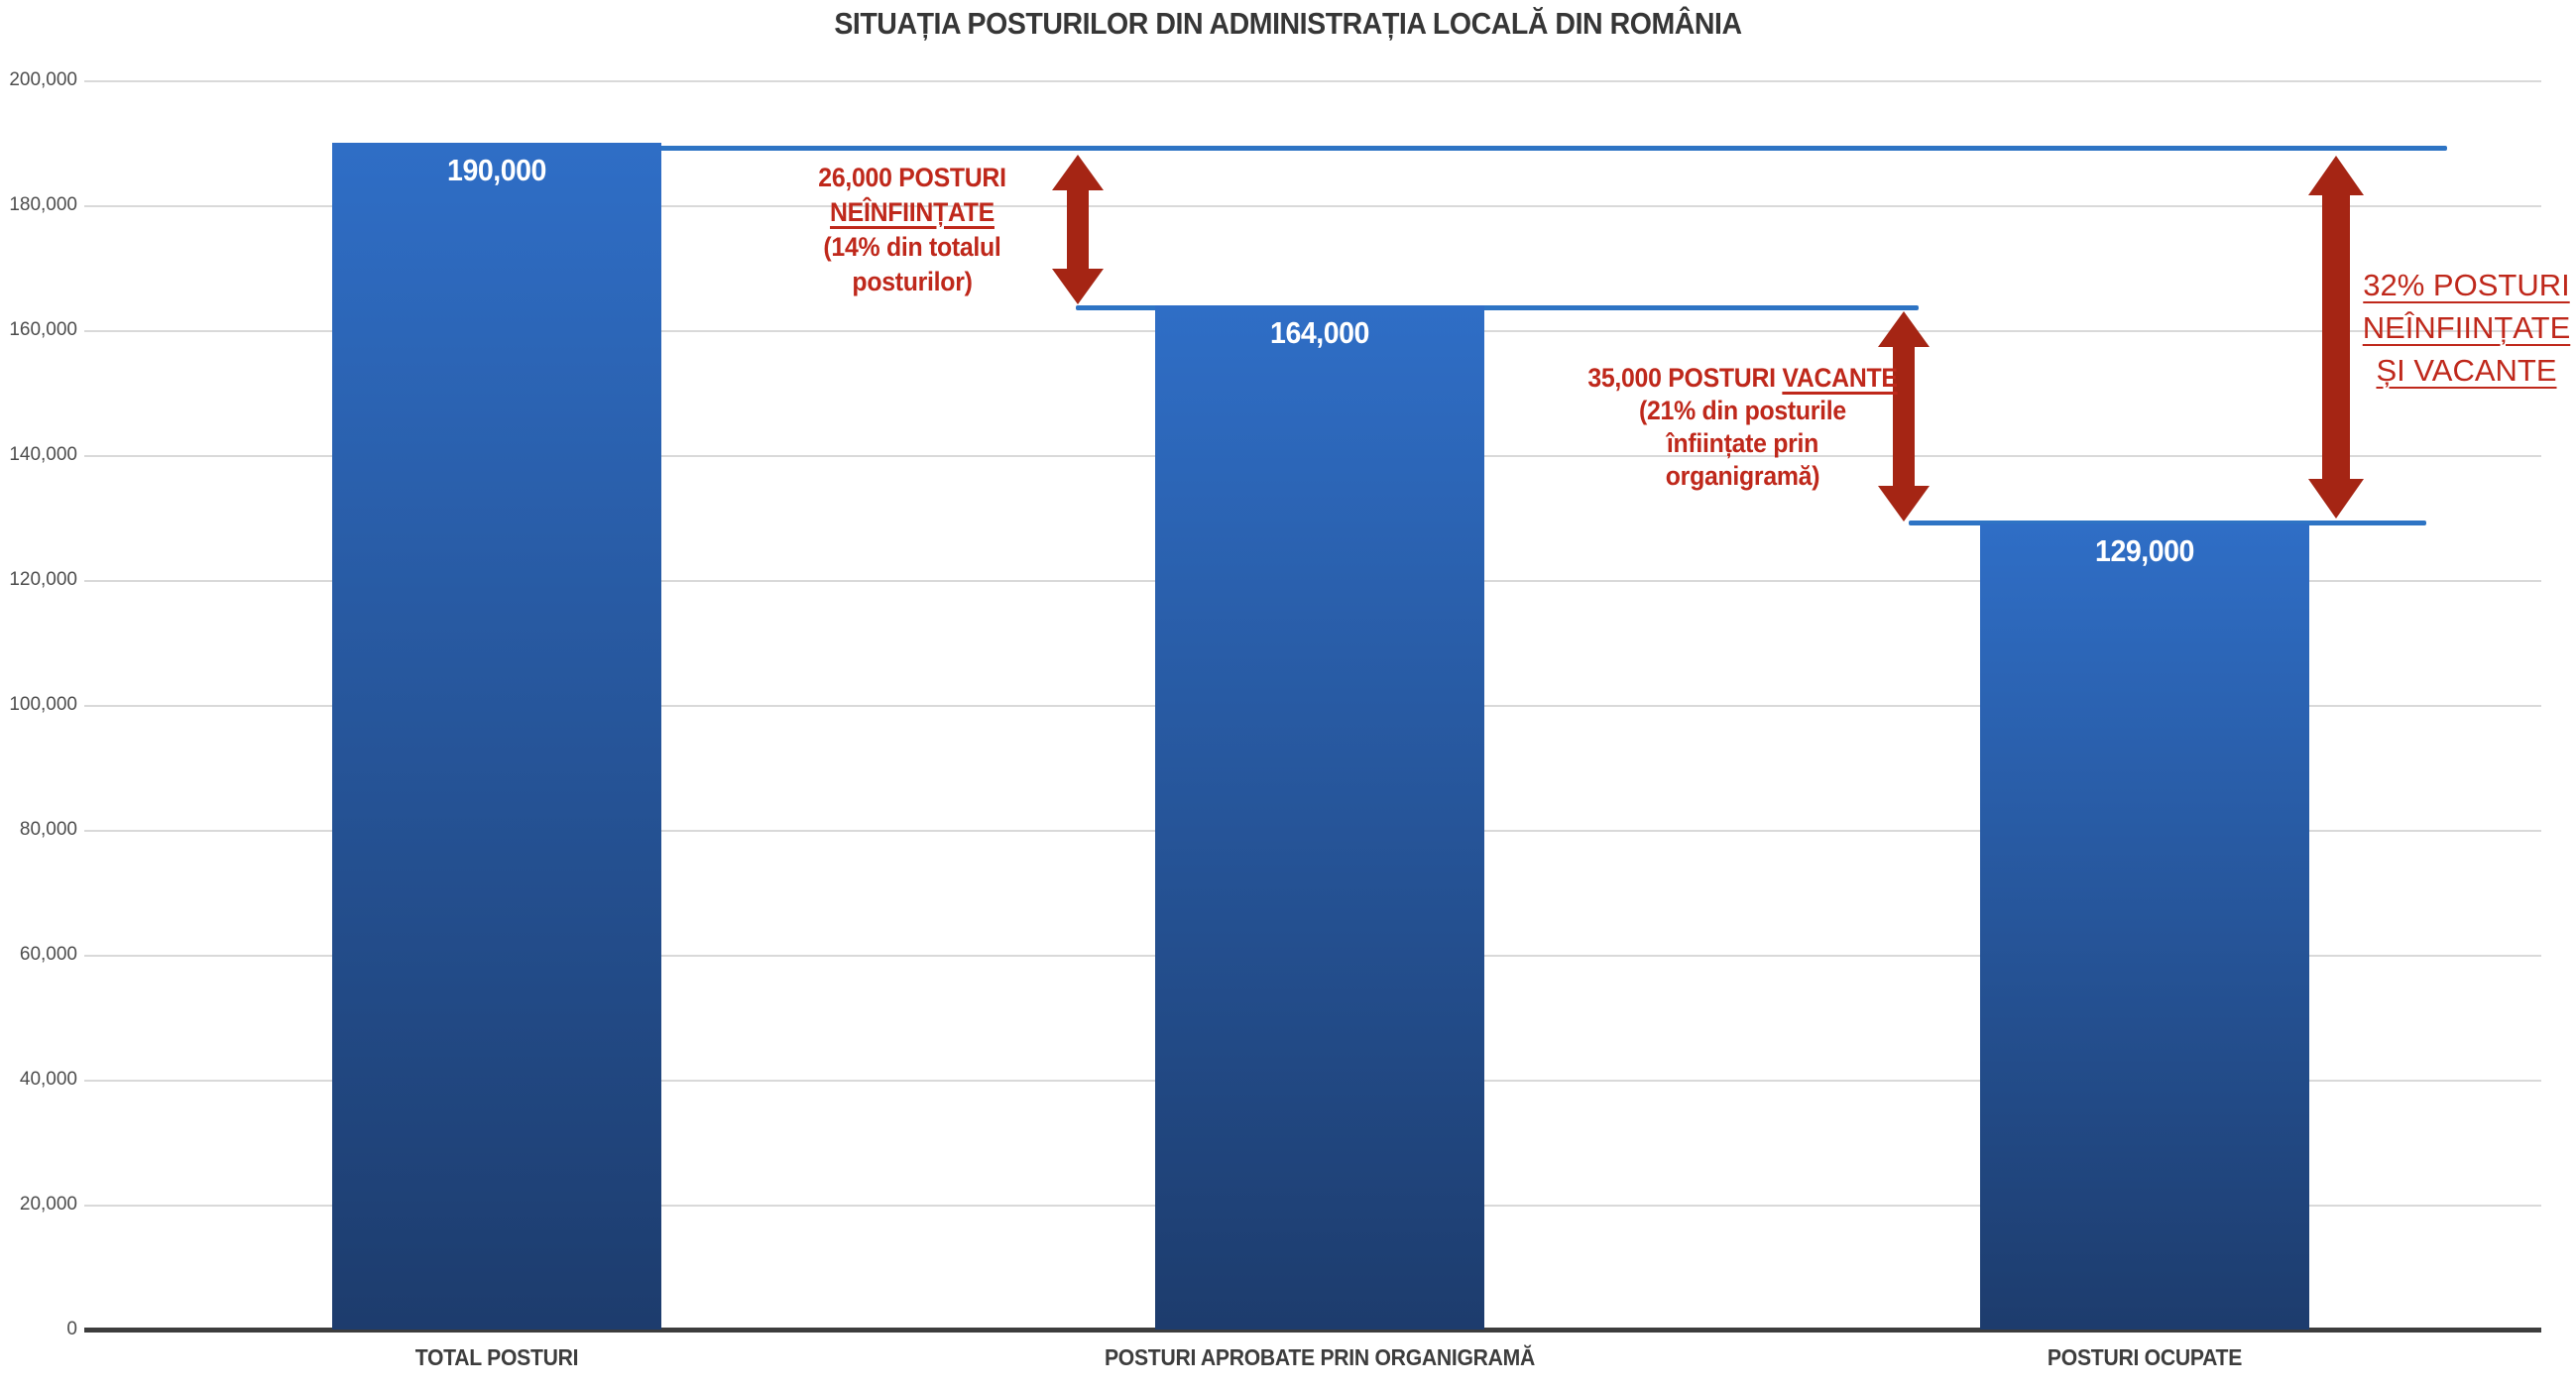 The width and height of the screenshot is (2576, 1392). I want to click on annotation-line: (14% din totalul, so click(912, 247).